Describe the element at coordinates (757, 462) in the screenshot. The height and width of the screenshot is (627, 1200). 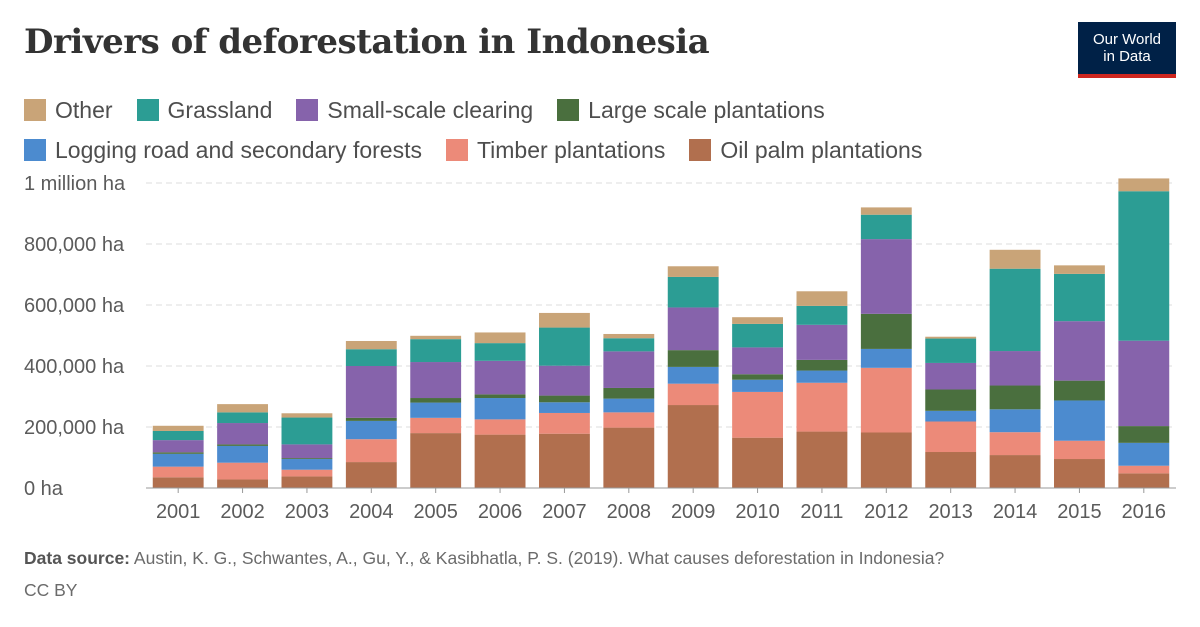
I see `bar-segment-oil-palm-plantations-2010` at that location.